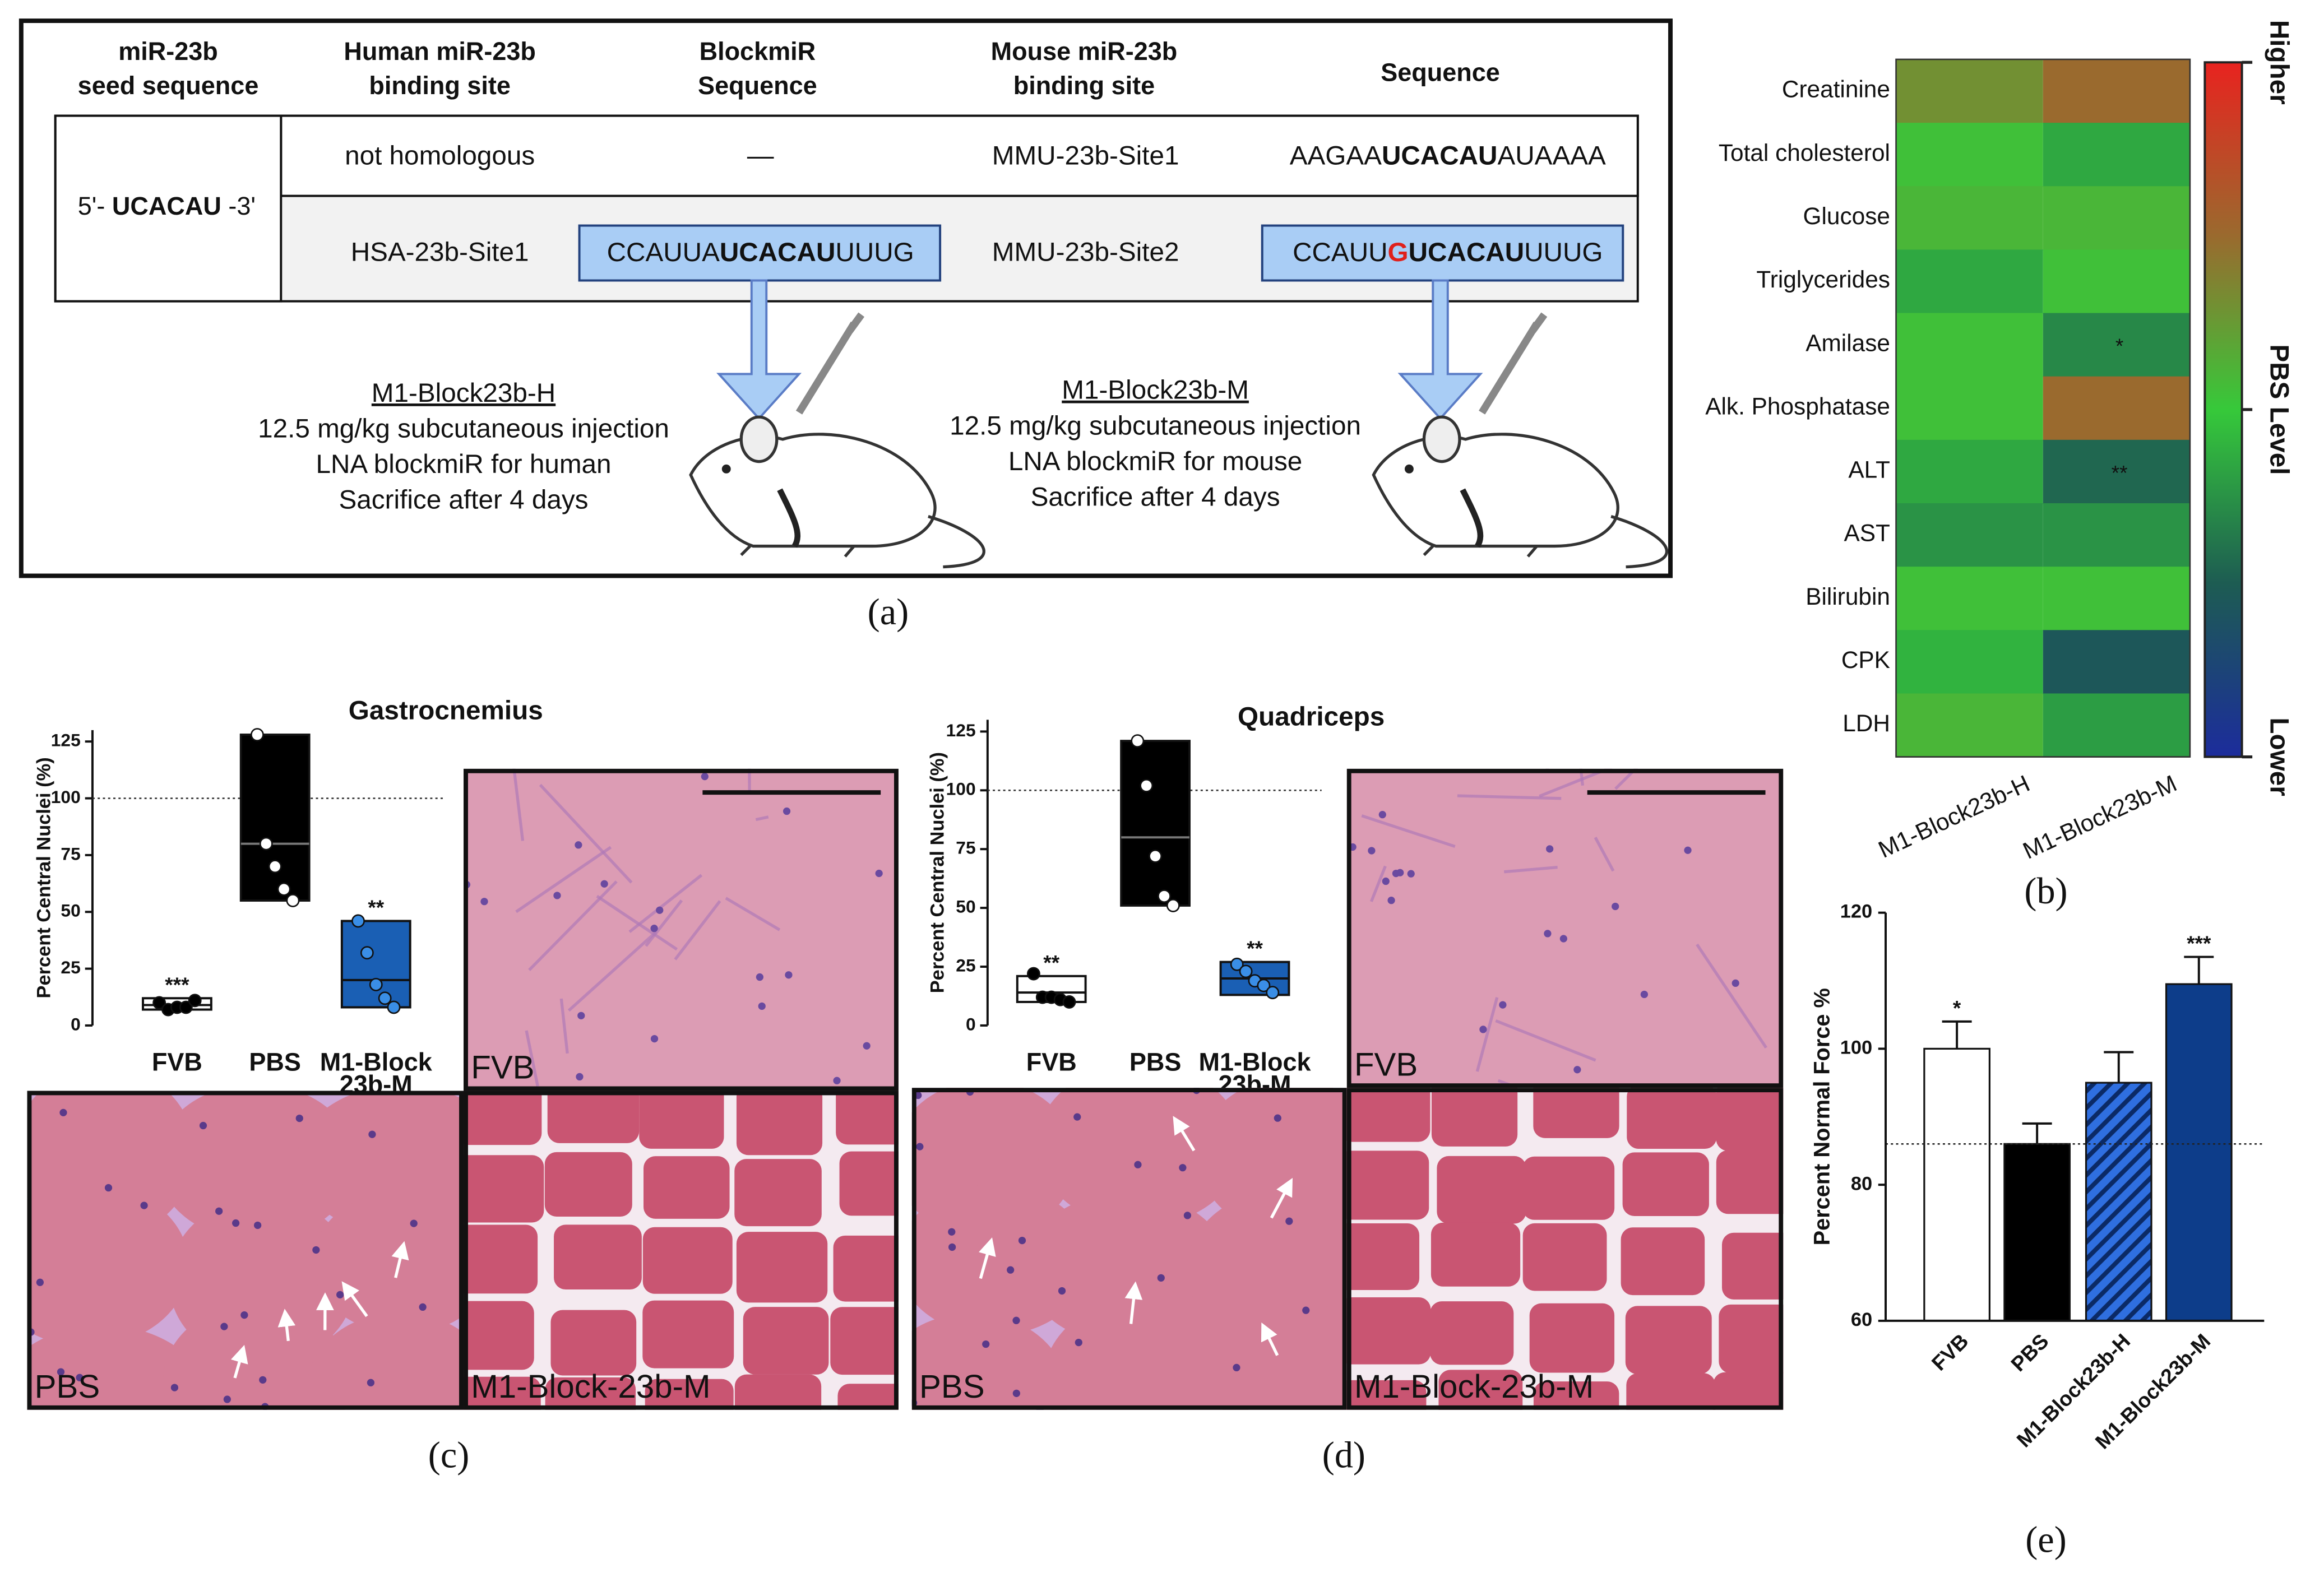  I want to click on significance-label: **, so click(1051, 962).